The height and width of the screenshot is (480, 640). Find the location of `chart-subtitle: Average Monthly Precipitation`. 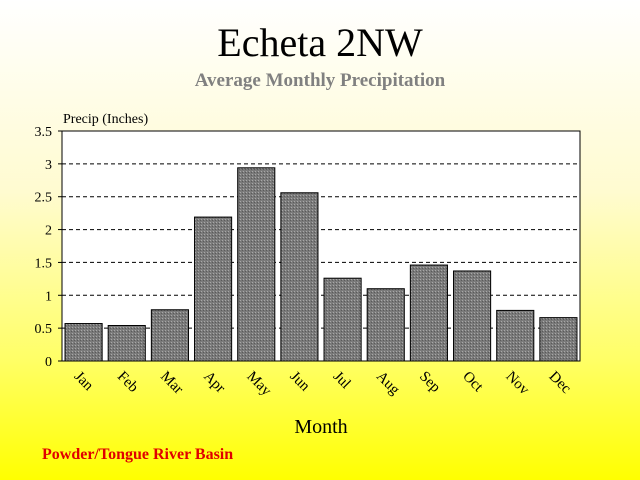

chart-subtitle: Average Monthly Precipitation is located at coordinates (320, 80).